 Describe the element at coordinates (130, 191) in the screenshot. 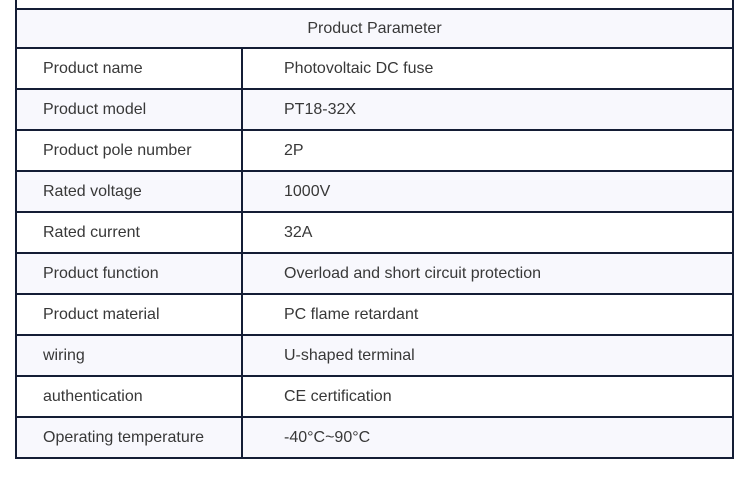

I see `row-label-cell: Rated voltage` at that location.